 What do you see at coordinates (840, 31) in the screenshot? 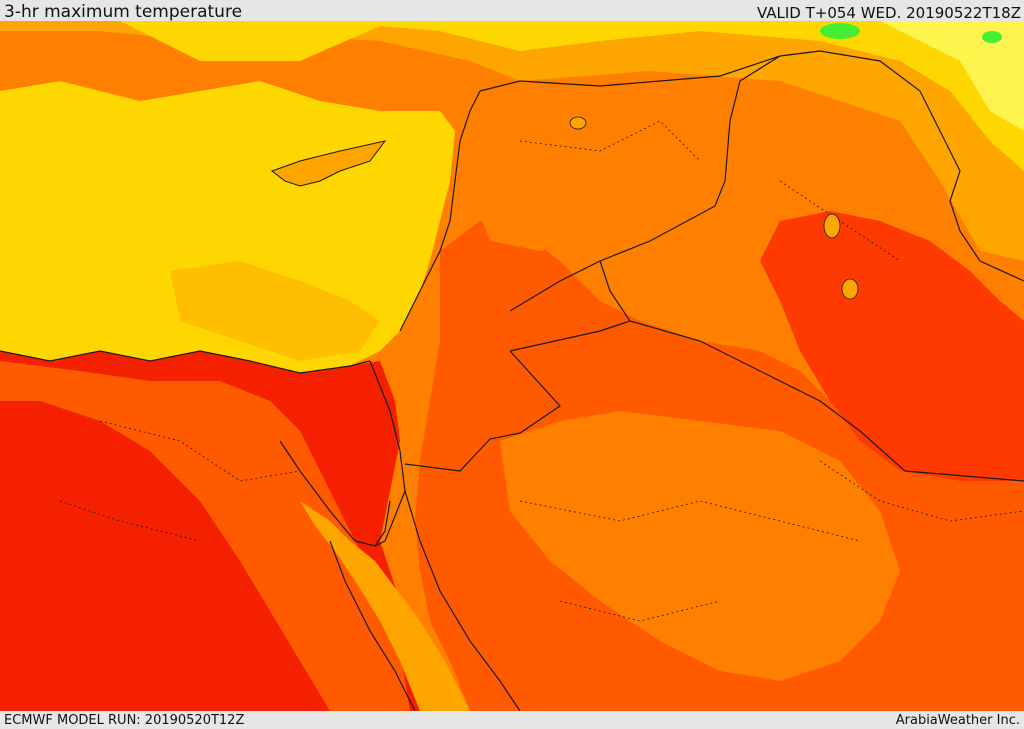
I see `temp-zone-cool-spot` at bounding box center [840, 31].